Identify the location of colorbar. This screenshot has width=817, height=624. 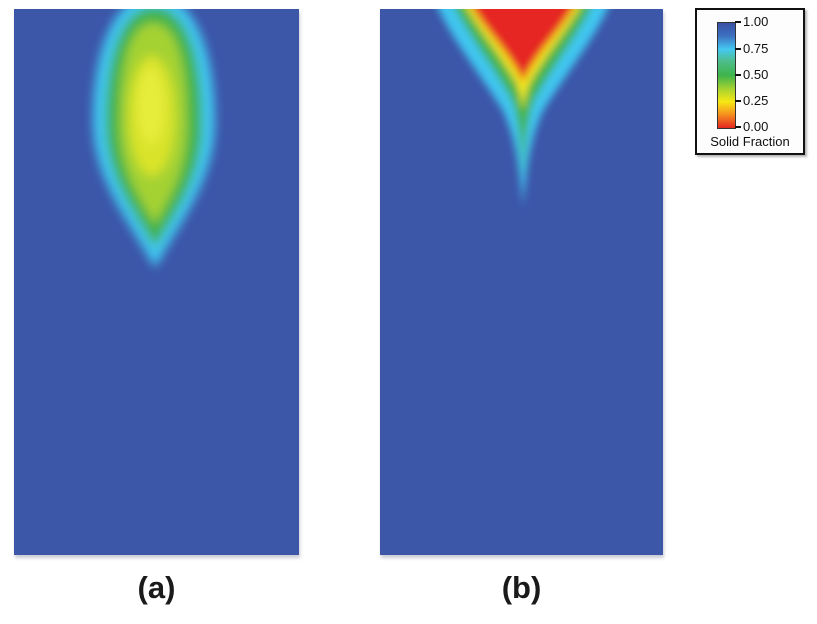
(726, 75).